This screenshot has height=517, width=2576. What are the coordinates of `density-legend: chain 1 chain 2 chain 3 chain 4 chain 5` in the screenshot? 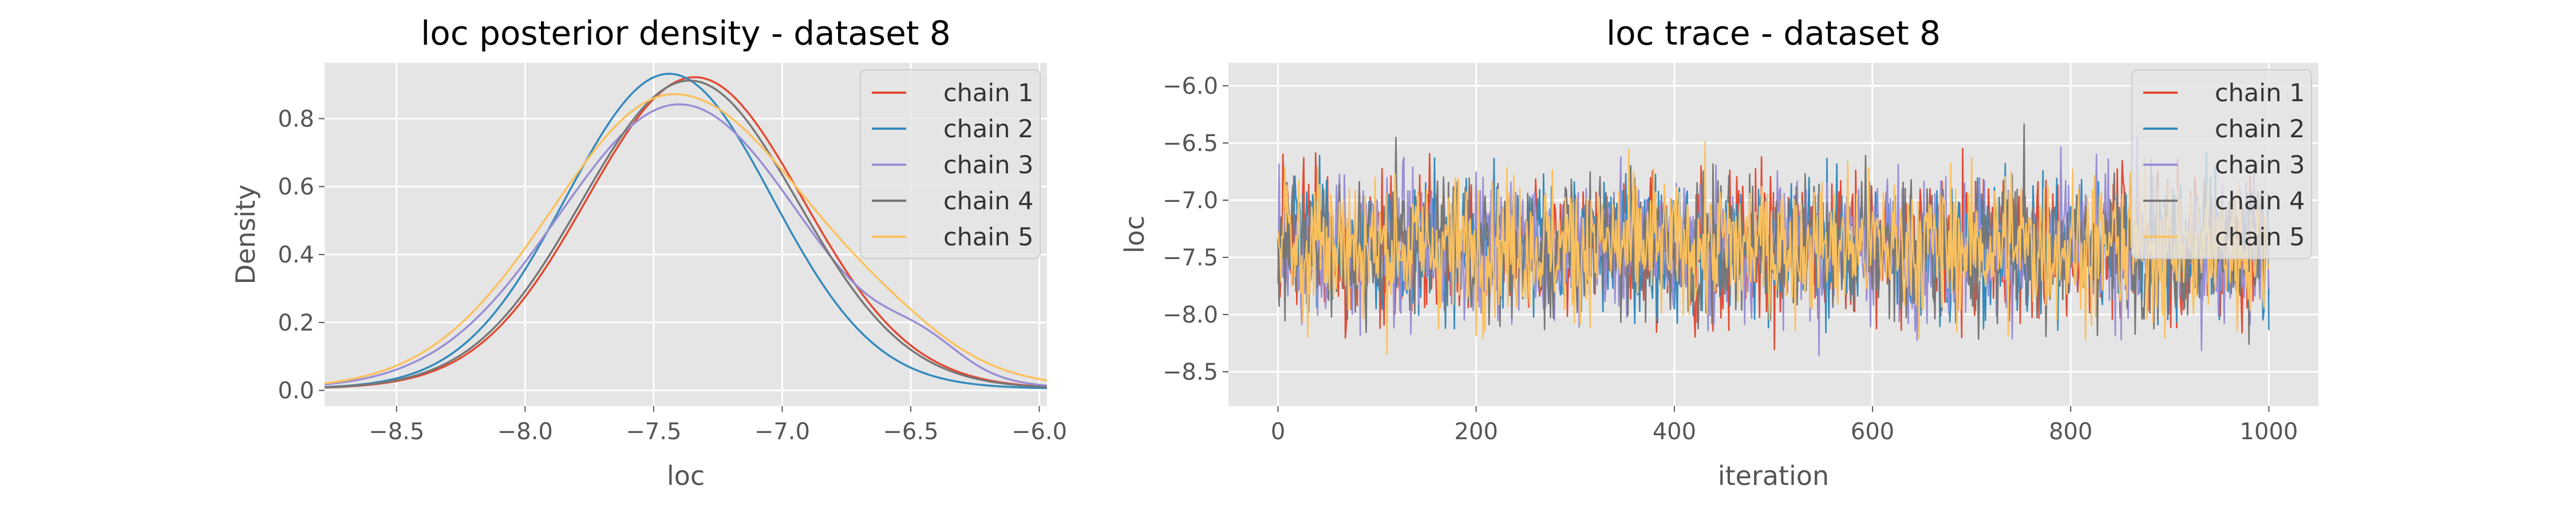 It's located at (950, 164).